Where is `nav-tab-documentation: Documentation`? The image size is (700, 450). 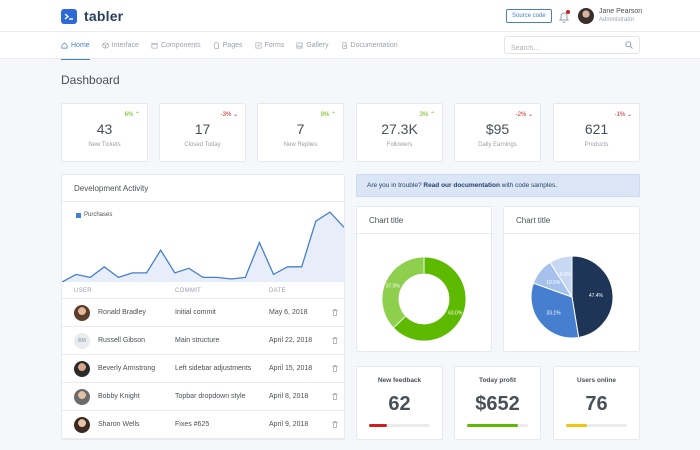
nav-tab-documentation: Documentation is located at coordinates (369, 45).